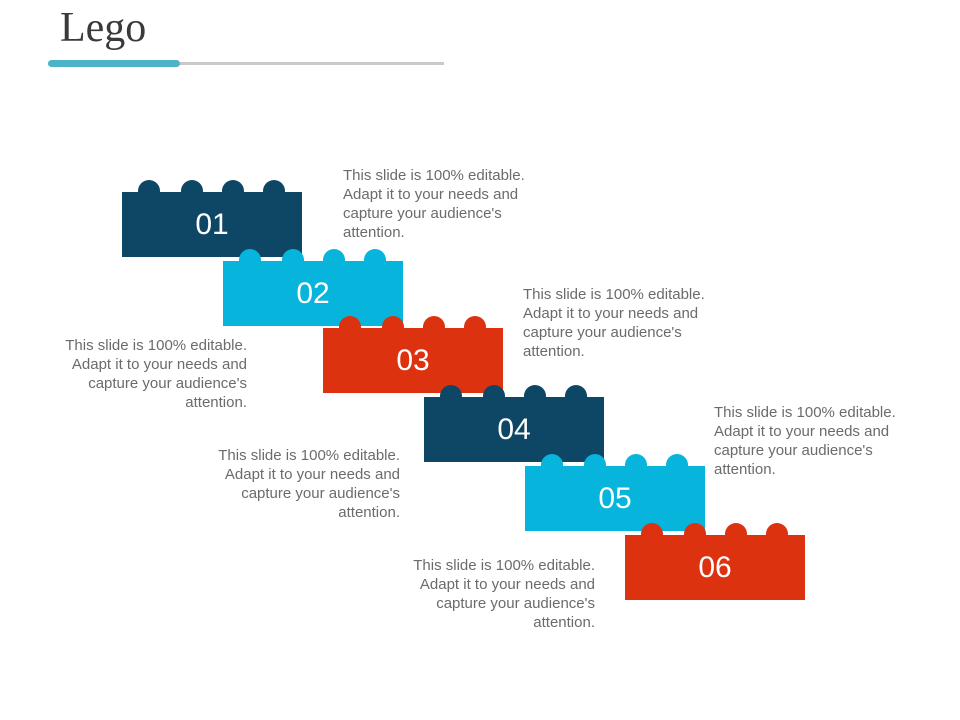 This screenshot has width=960, height=720. I want to click on lego-brick-04: 04, so click(514, 423).